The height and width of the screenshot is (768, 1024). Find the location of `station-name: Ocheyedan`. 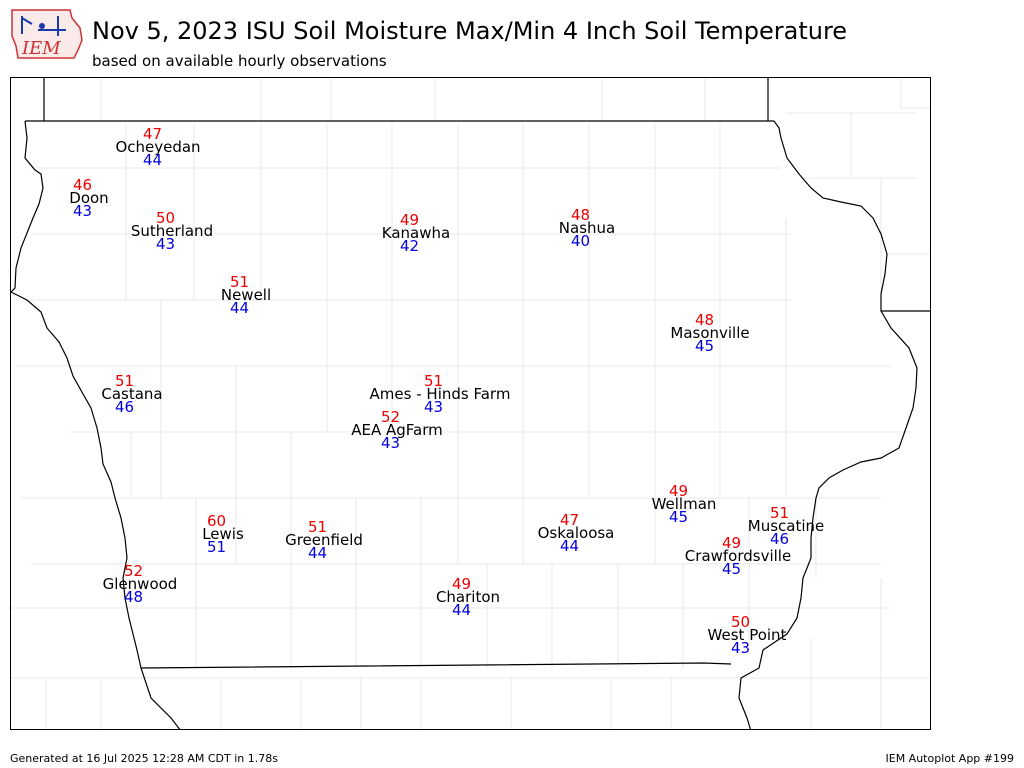

station-name: Ocheyedan is located at coordinates (157, 147).